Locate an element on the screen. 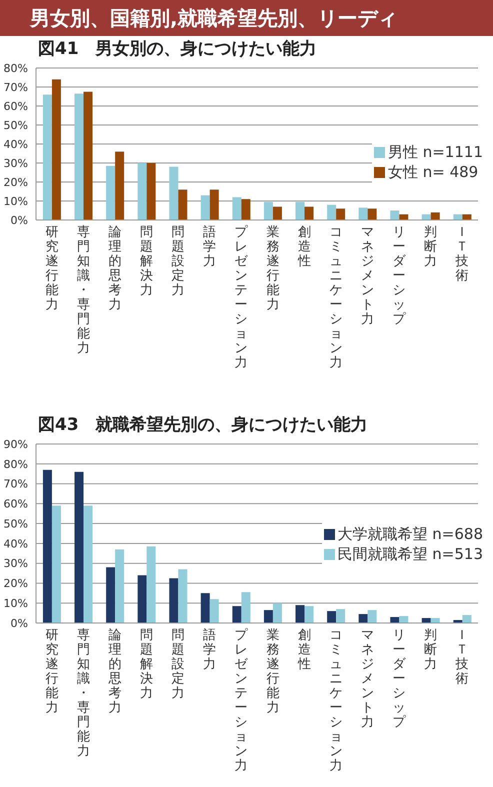 This screenshot has width=493, height=787. y-tick-label: 0% is located at coordinates (19, 623).